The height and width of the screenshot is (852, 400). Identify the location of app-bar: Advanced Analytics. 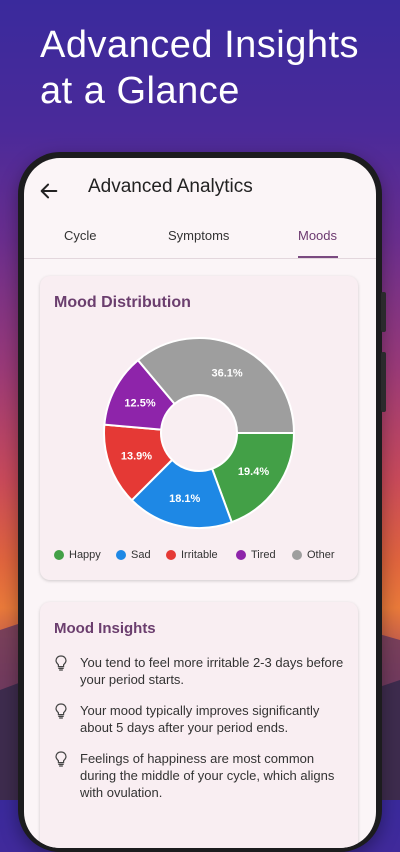
(200, 189).